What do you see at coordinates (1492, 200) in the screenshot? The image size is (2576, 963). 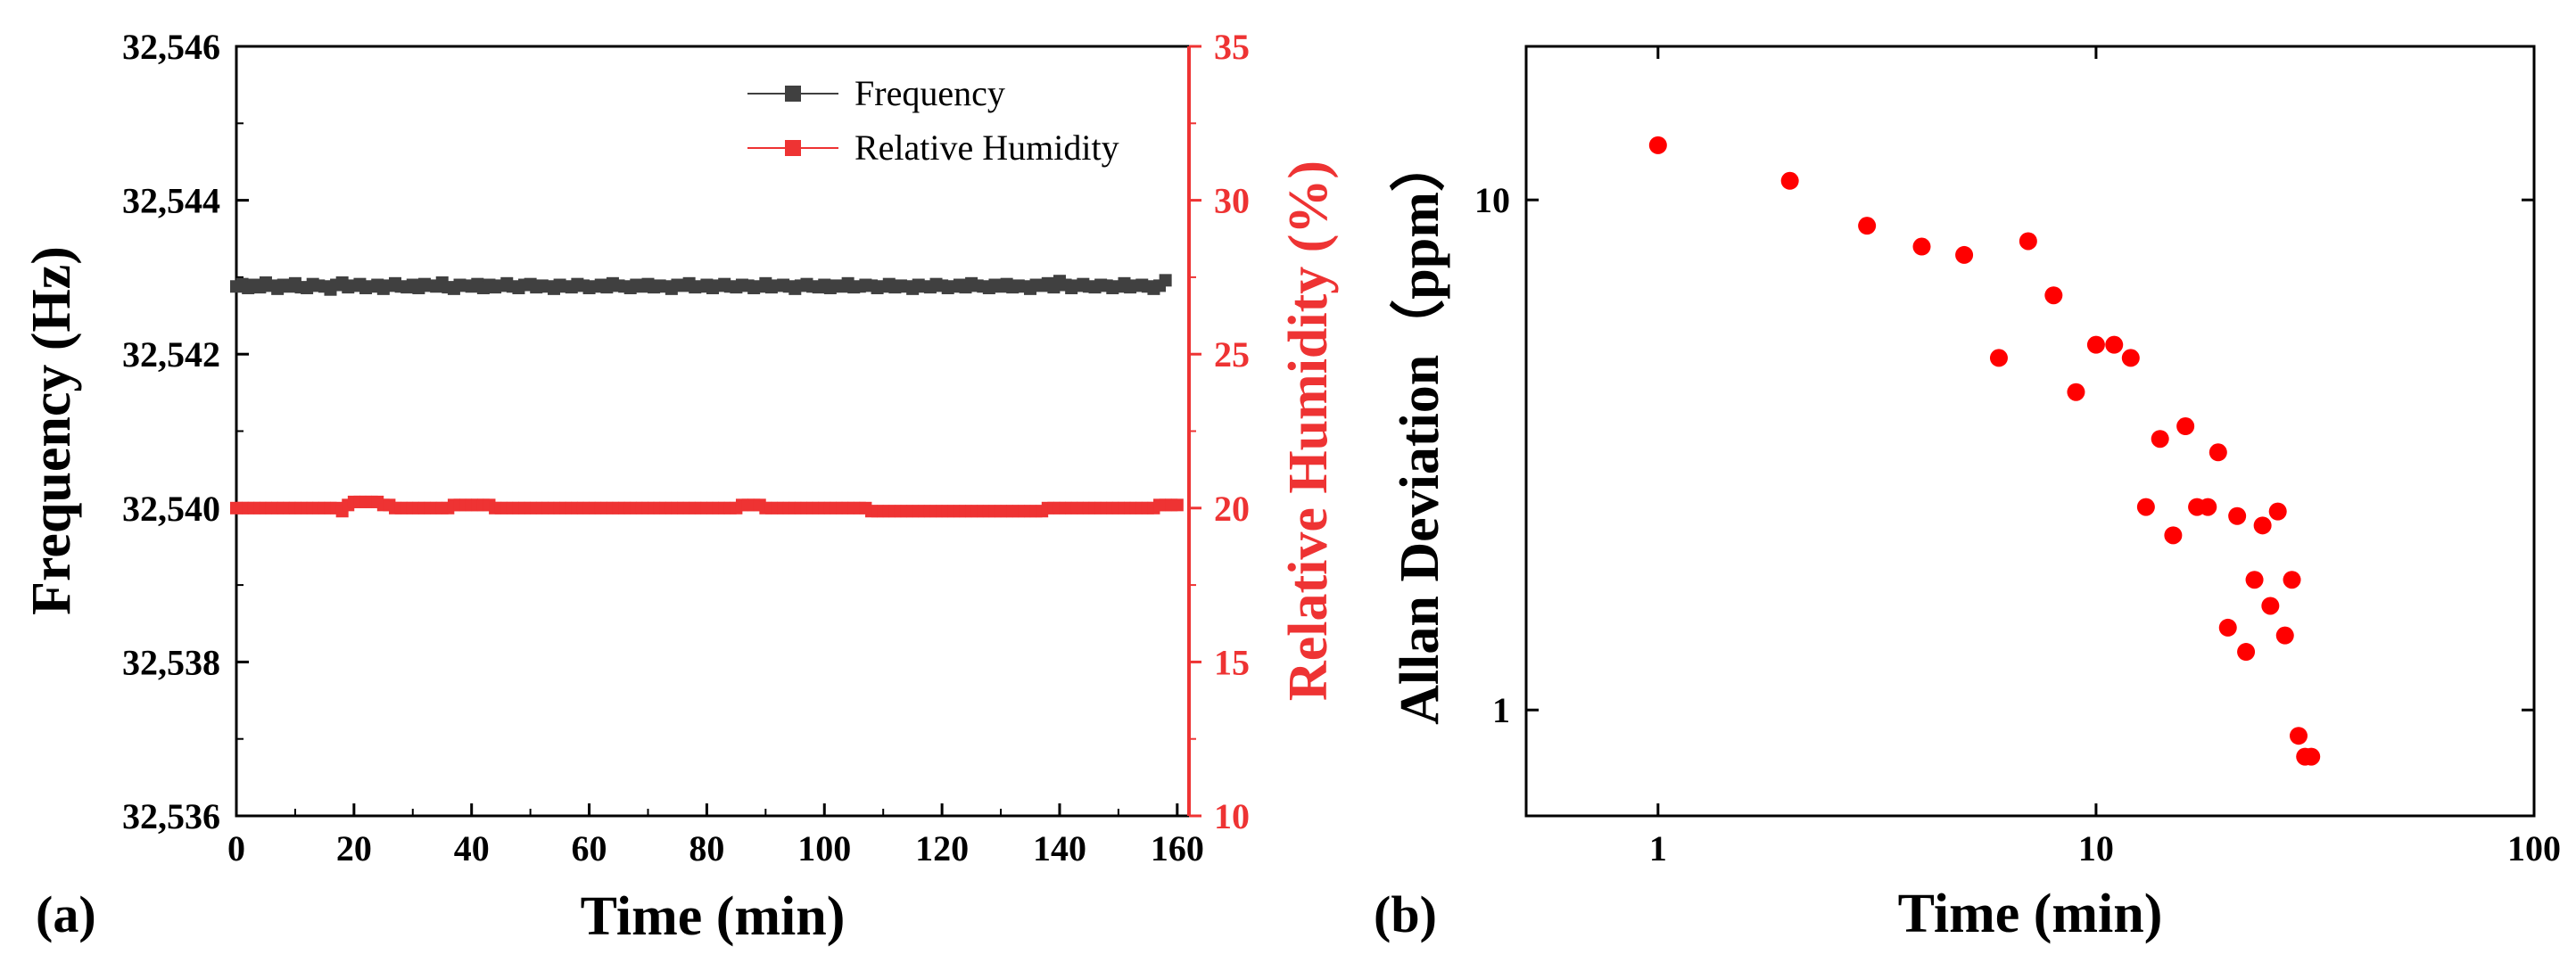 I see `chart-b-y-tick-label: 10` at bounding box center [1492, 200].